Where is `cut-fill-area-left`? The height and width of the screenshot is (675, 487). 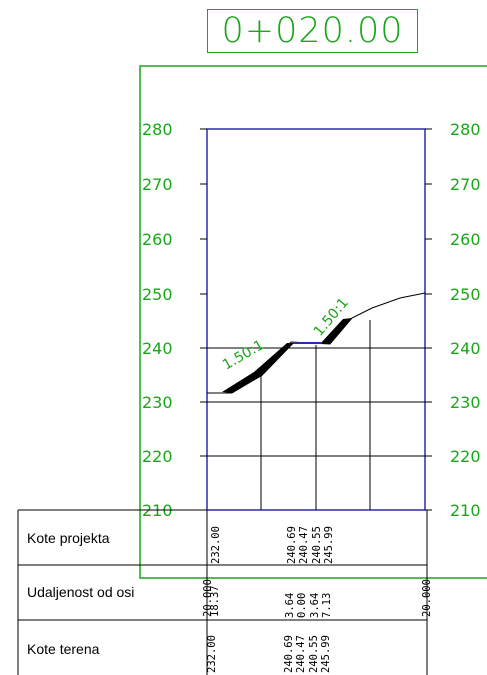 cut-fill-area-left is located at coordinates (258, 368).